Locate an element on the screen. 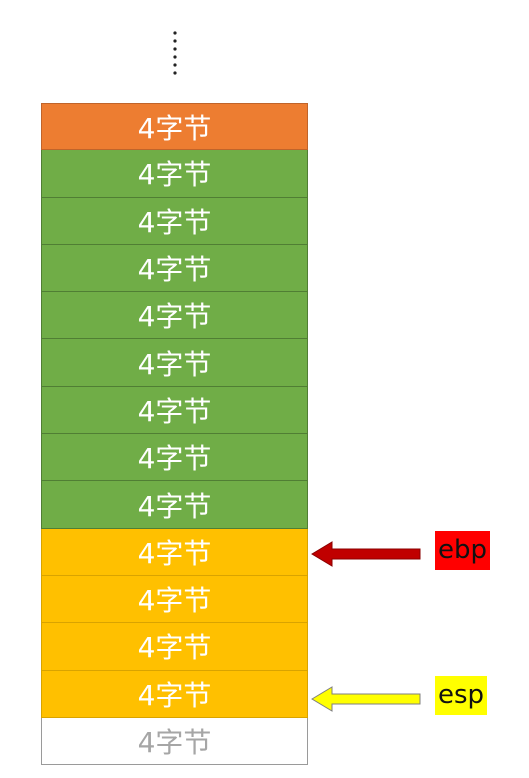 The image size is (529, 778). ellipsis-vertical-icon is located at coordinates (175, 55).